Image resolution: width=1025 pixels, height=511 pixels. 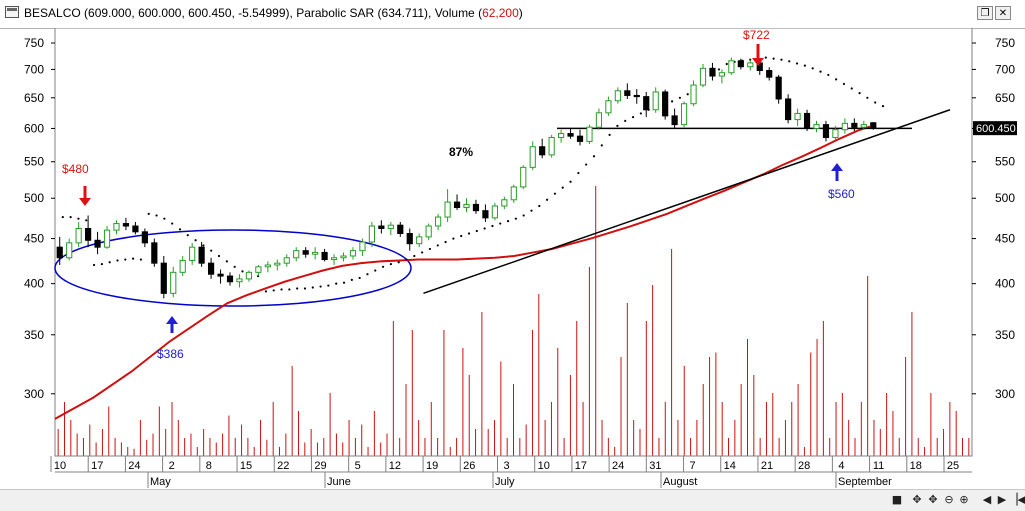 I want to click on chart-window-icon, so click(x=12, y=12).